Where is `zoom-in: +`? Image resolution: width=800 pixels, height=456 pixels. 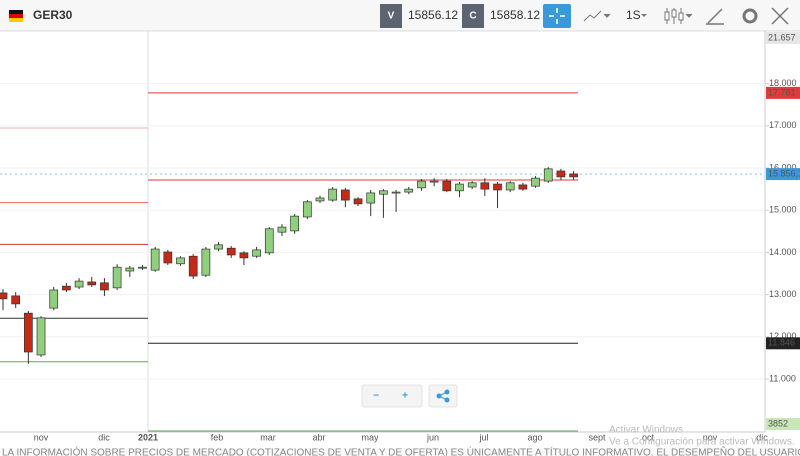 zoom-in: + is located at coordinates (405, 396).